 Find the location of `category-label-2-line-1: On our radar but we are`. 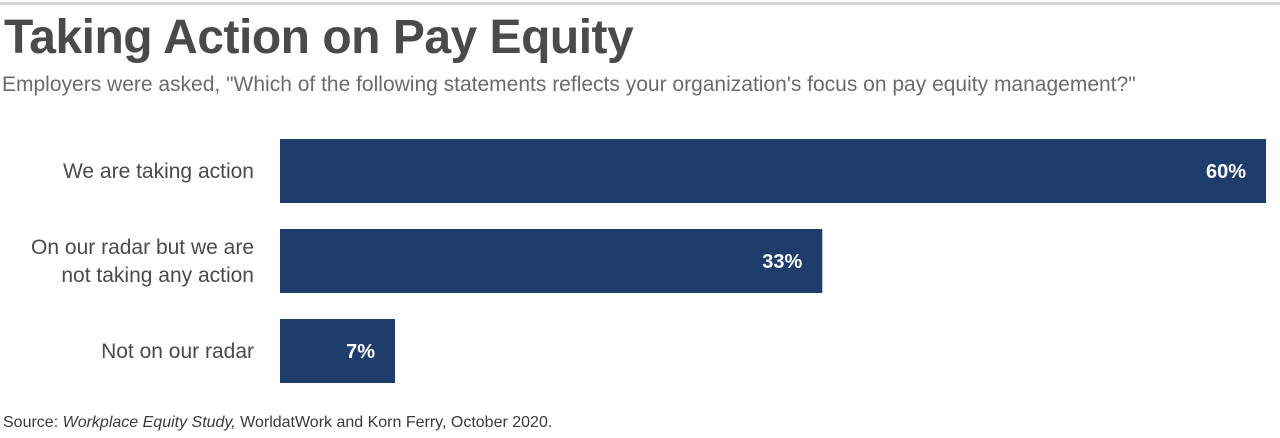

category-label-2-line-1: On our radar but we are is located at coordinates (142, 247).